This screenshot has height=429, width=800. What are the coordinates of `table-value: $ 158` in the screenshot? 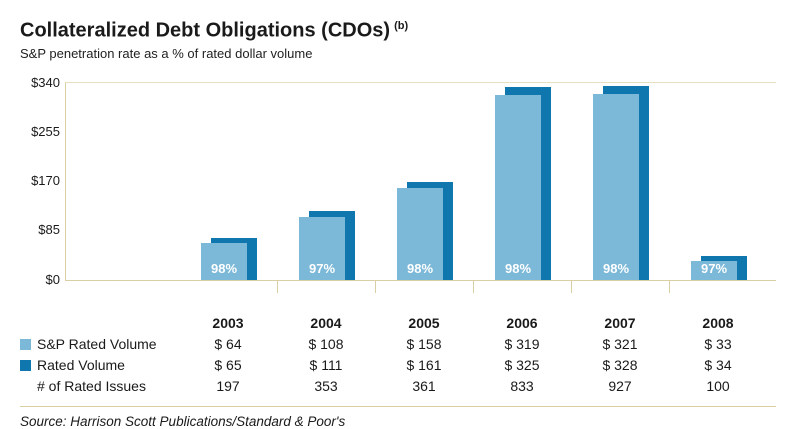 It's located at (424, 344).